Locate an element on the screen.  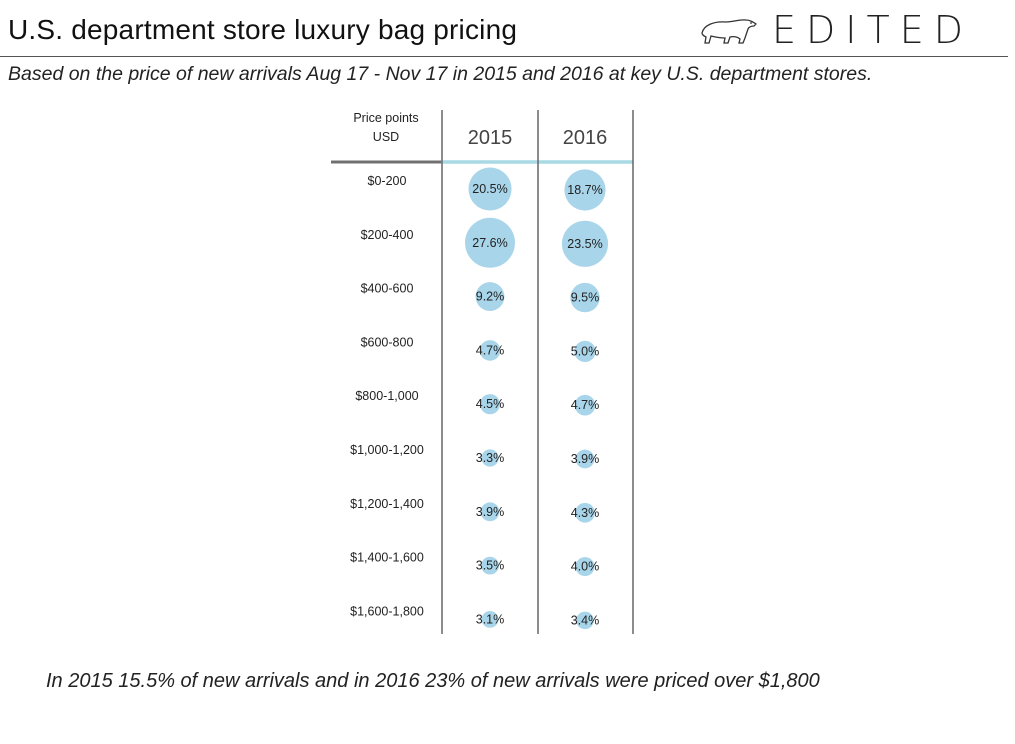
value-label-2015: 3.5% is located at coordinates (490, 566).